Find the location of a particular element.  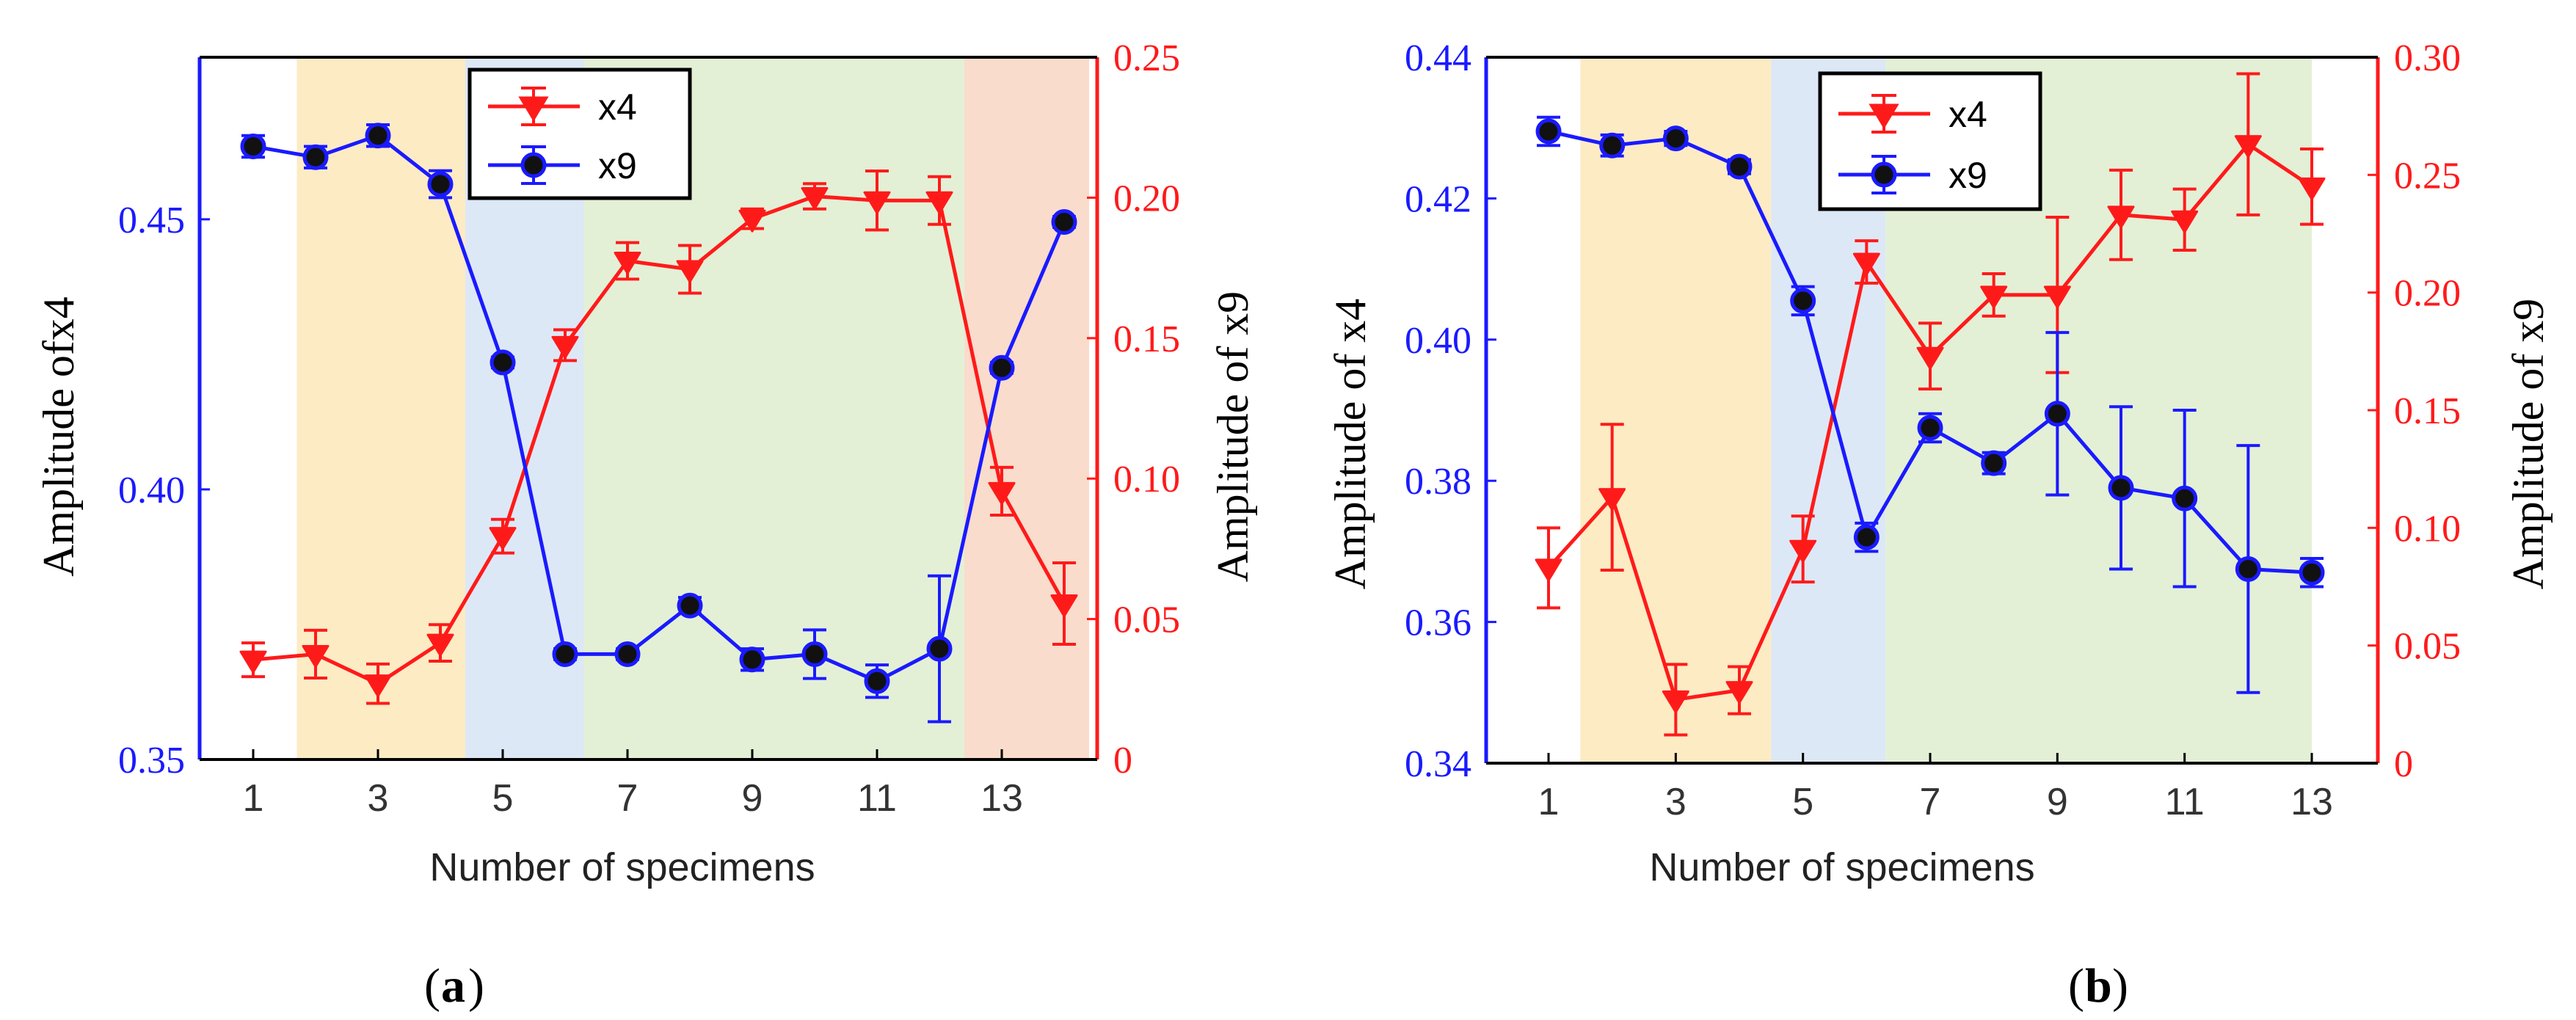

panel-a-caption-letter: a is located at coordinates (453, 986).